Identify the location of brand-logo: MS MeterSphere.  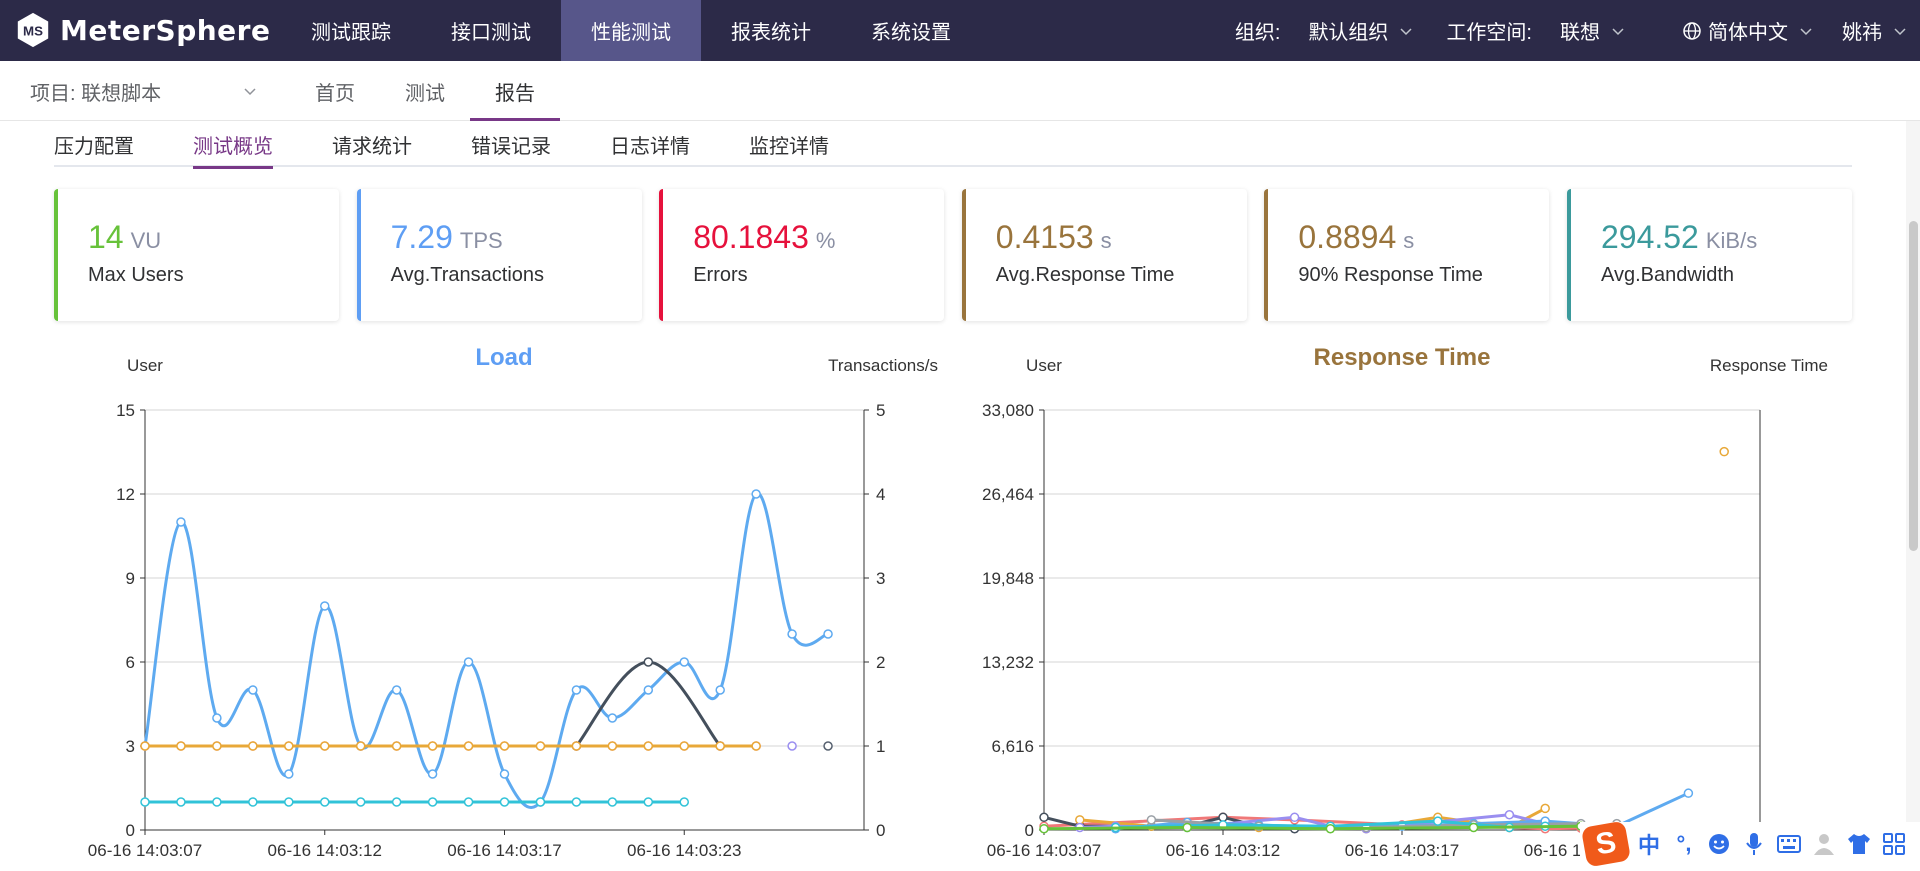
(142, 30).